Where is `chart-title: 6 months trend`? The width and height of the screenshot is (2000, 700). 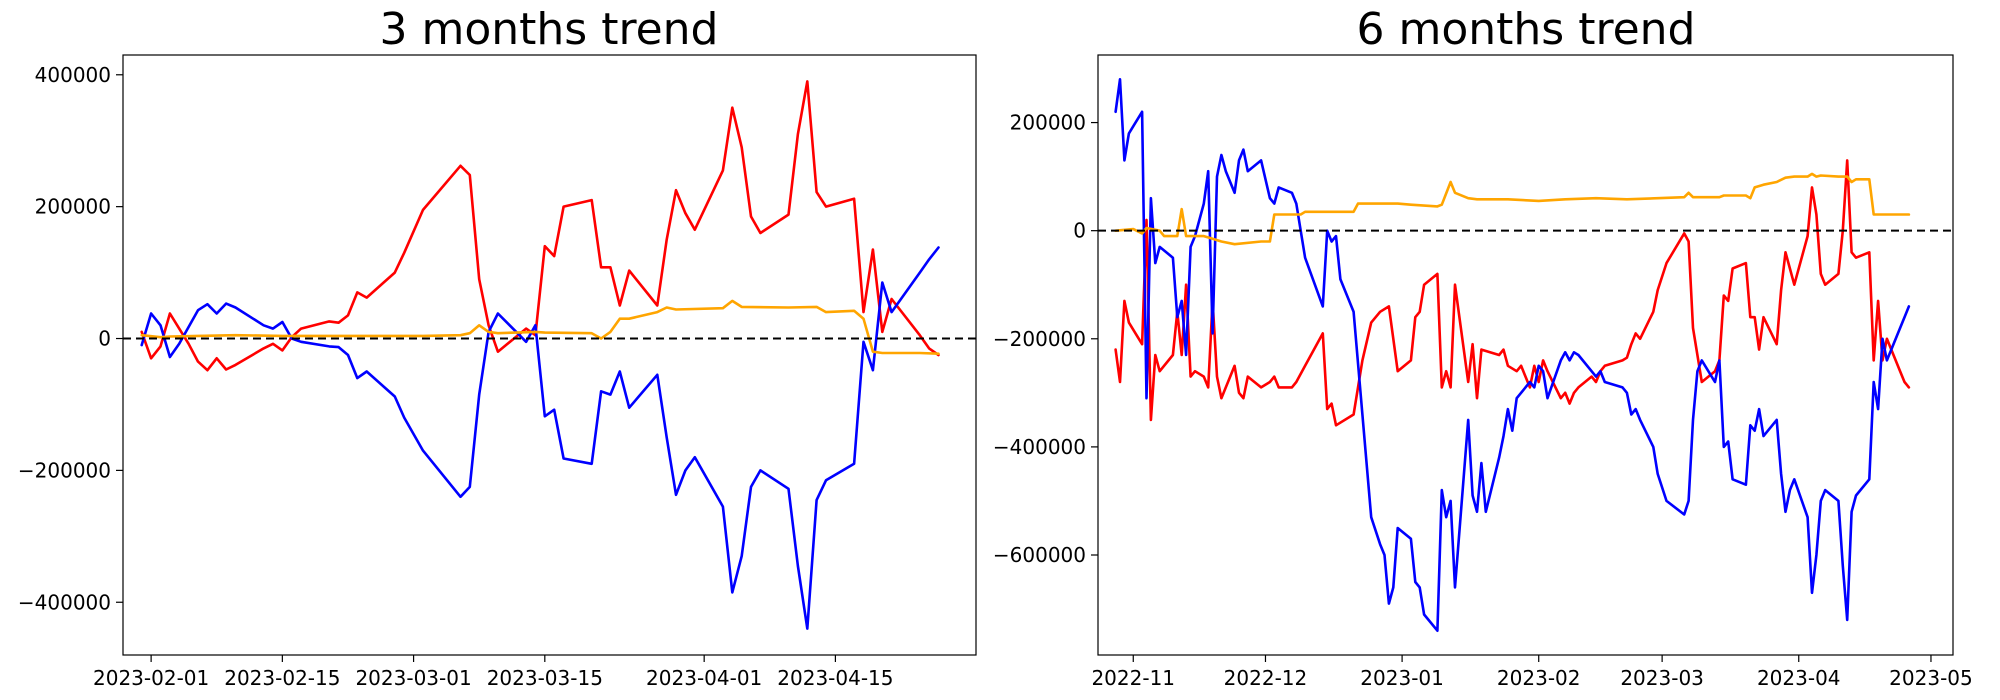
chart-title: 6 months trend is located at coordinates (1526, 29).